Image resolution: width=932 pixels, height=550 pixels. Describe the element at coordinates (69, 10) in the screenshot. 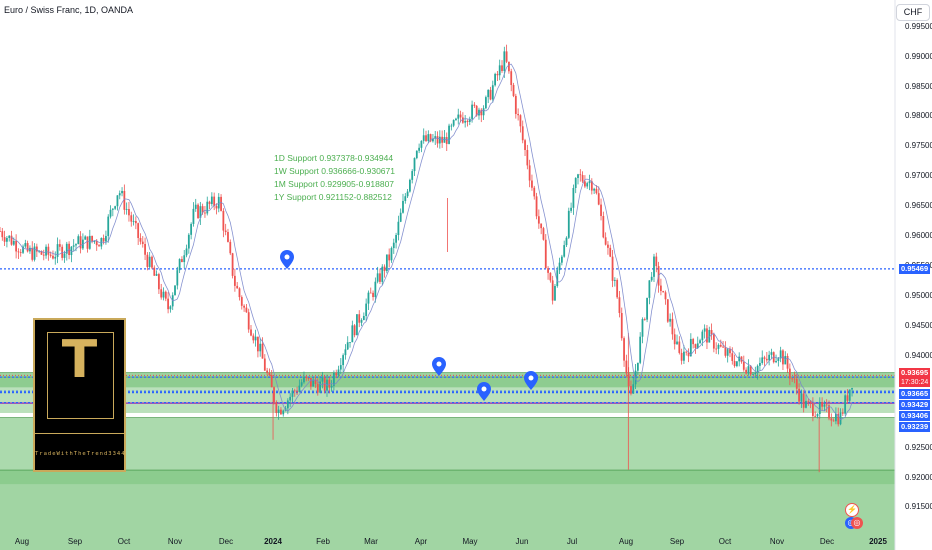

I see `symbol-title: Euro / Swiss Franc, 1D, OANDA` at that location.